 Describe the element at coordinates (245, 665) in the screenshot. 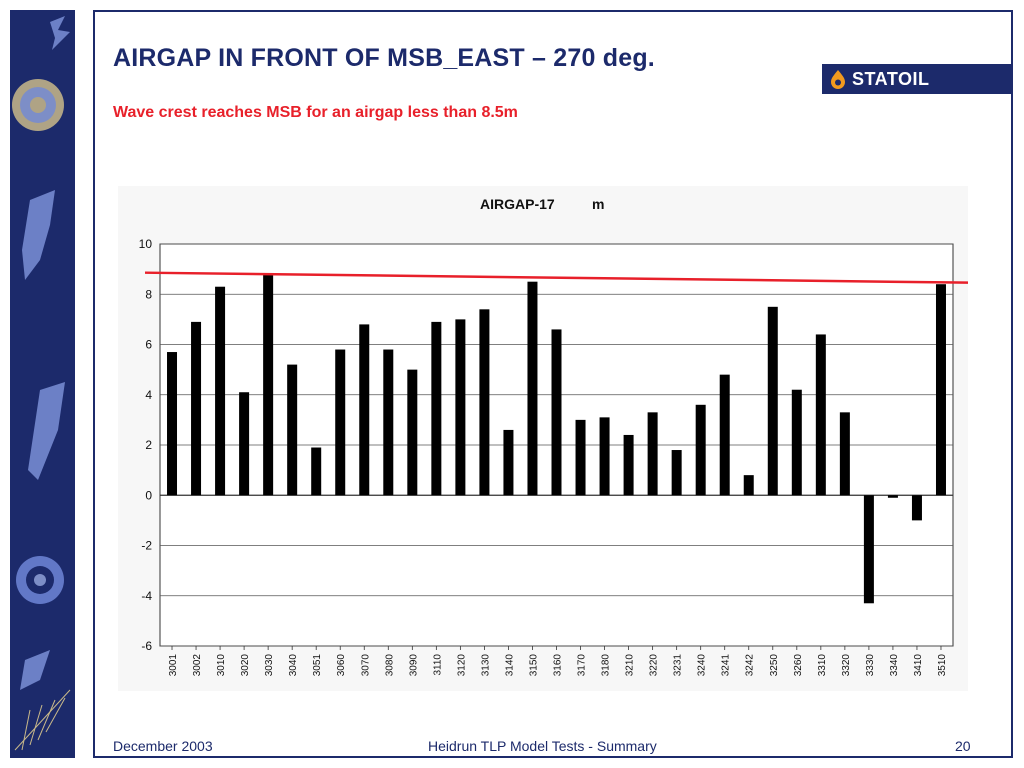

I see `x-tick-label: 3020` at that location.